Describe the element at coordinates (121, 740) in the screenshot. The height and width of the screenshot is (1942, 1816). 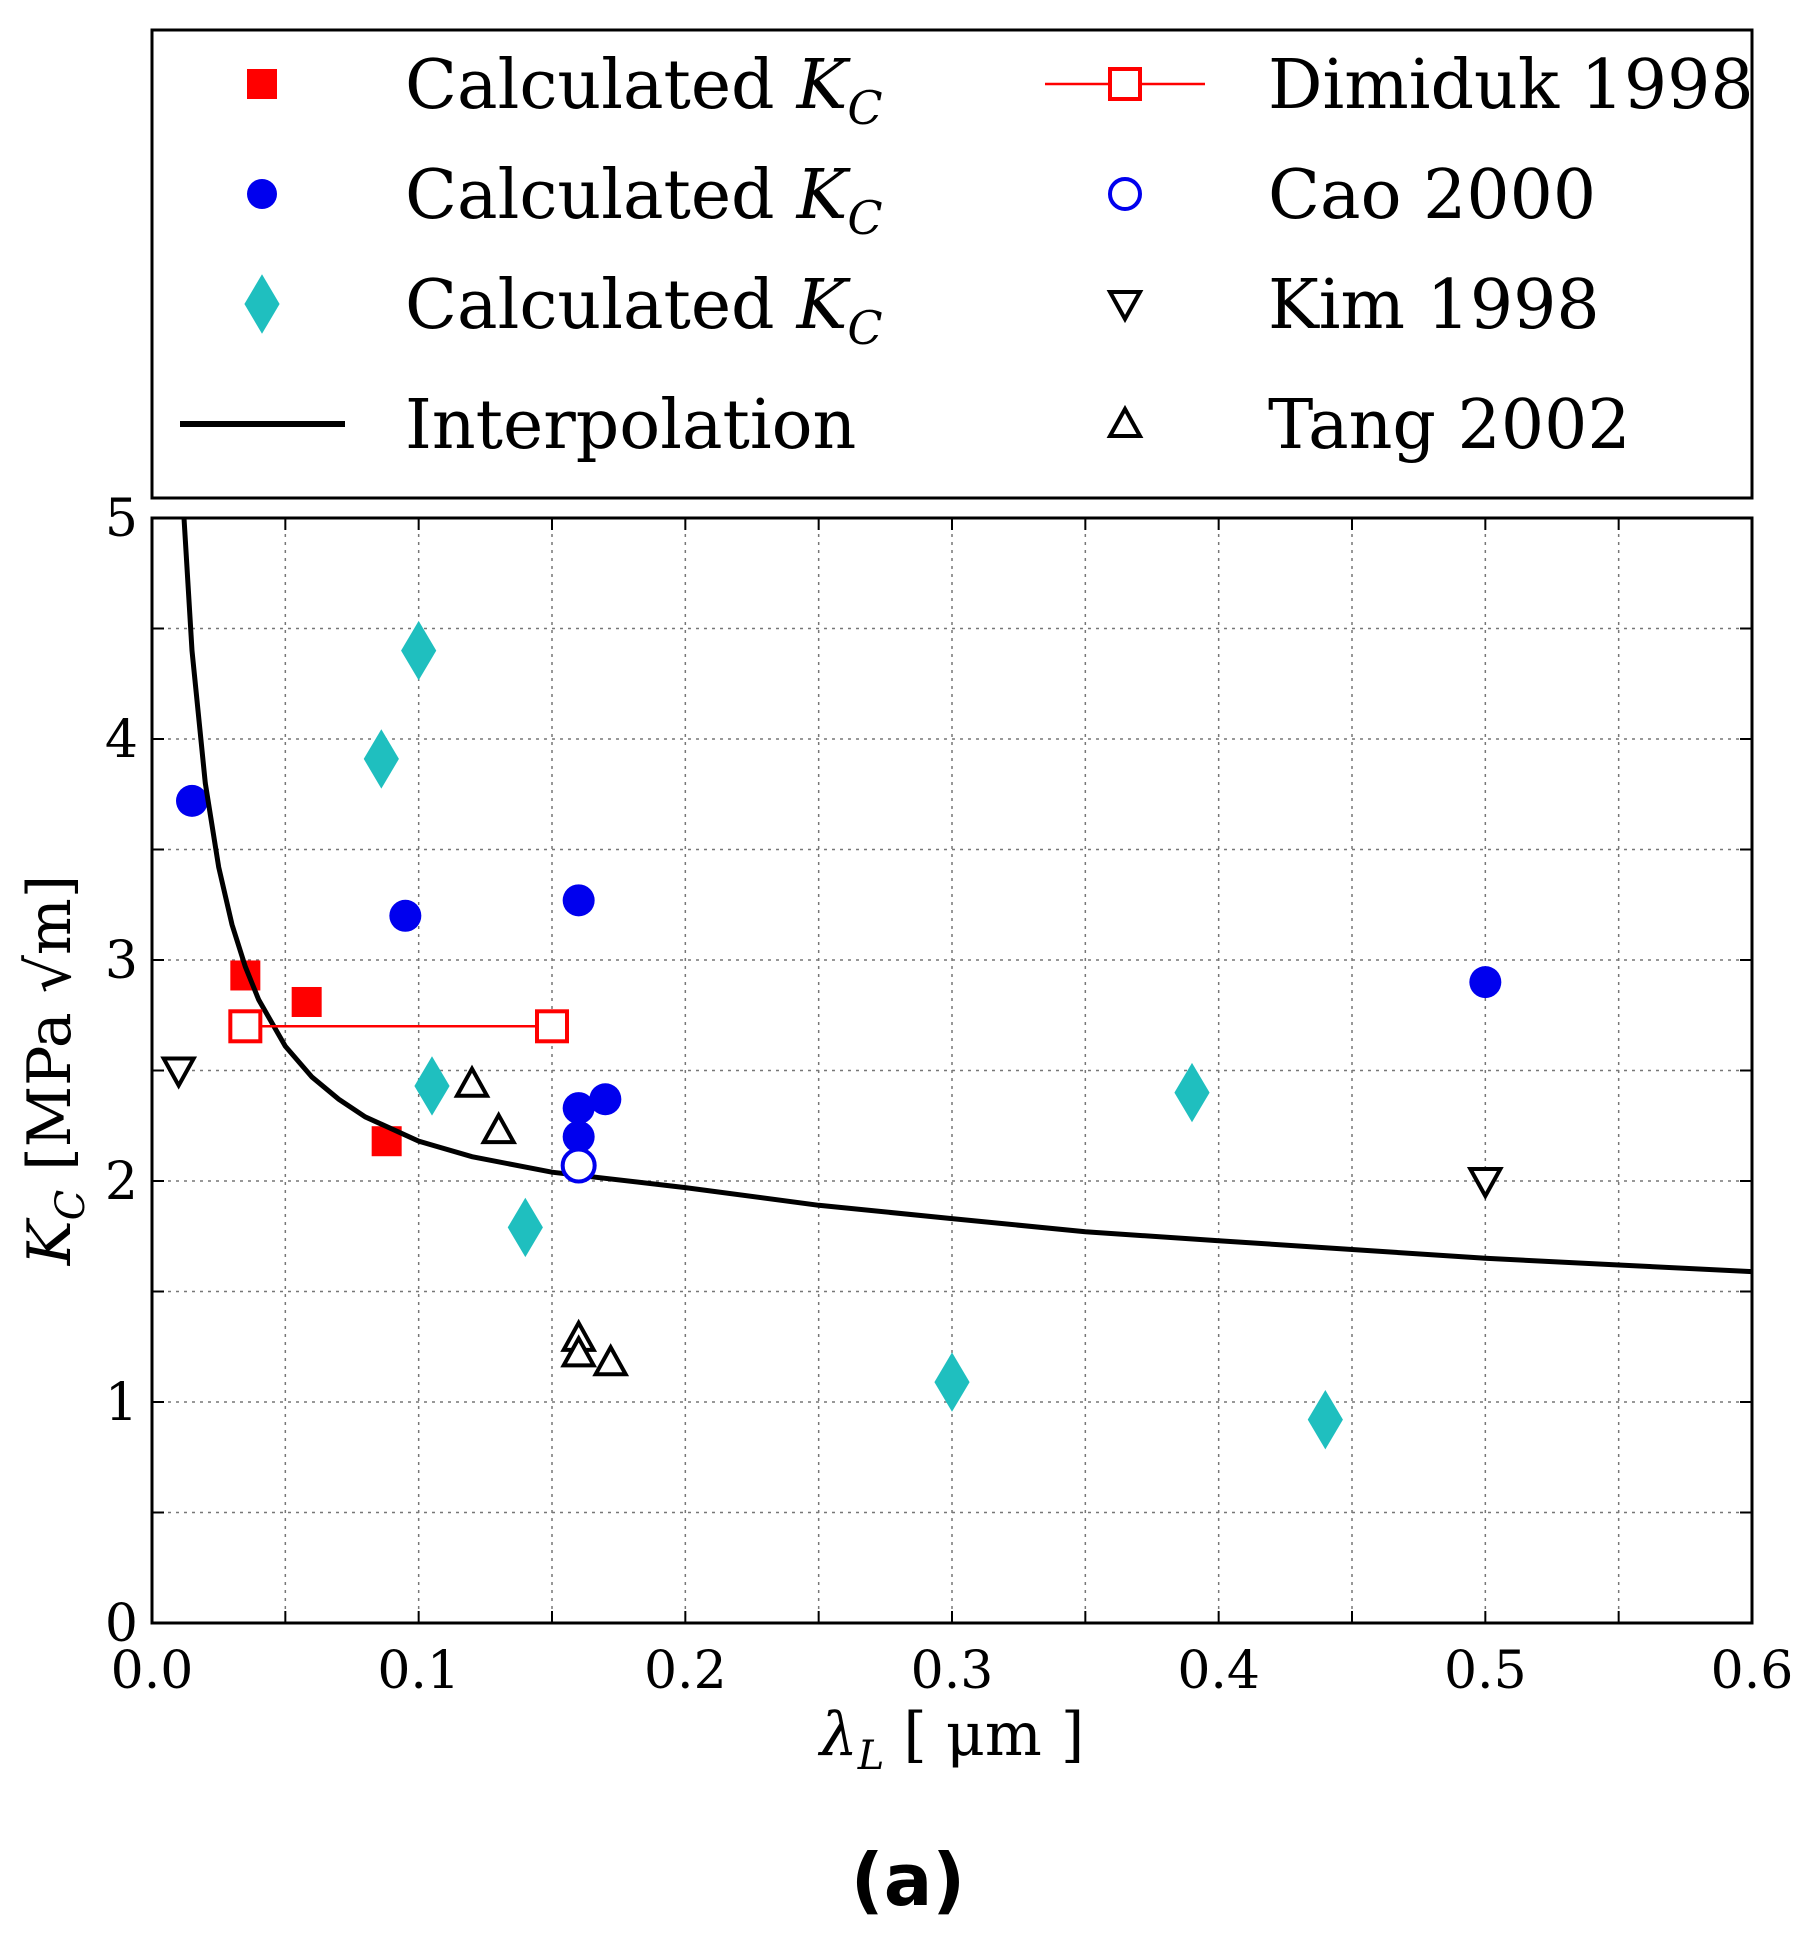
I see `y-tick-label: 4` at that location.